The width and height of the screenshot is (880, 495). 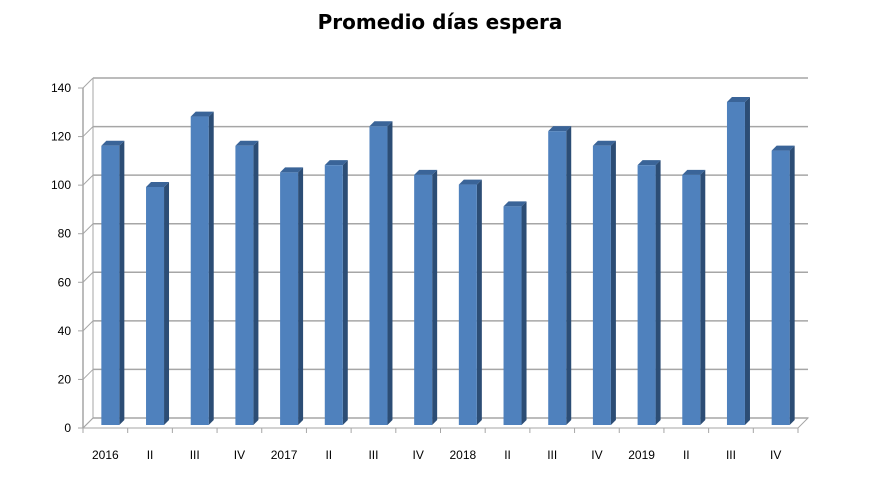 I want to click on y-tick-label: 0, so click(x=67, y=428).